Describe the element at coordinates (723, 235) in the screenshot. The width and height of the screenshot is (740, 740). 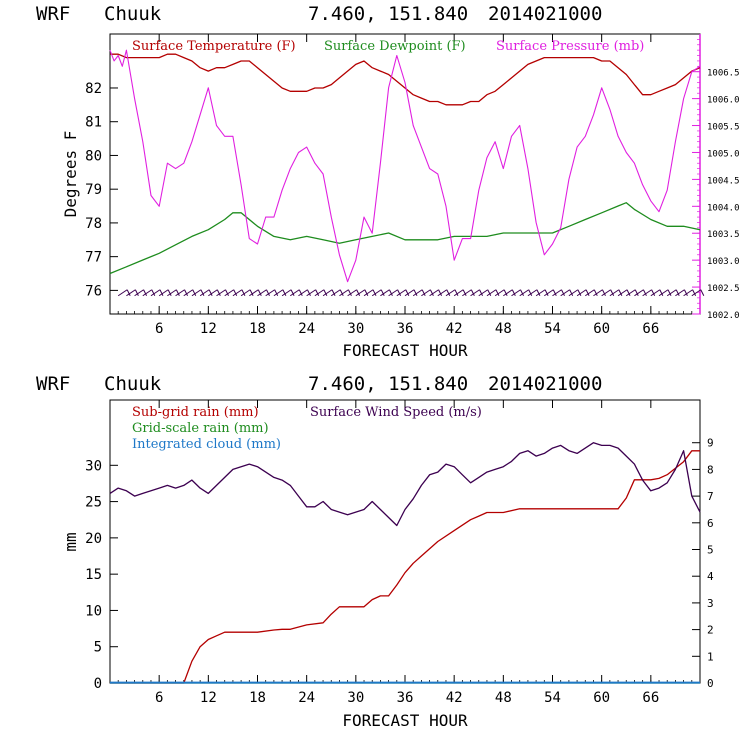
I see `y2-tick-label: 1003.5` at that location.